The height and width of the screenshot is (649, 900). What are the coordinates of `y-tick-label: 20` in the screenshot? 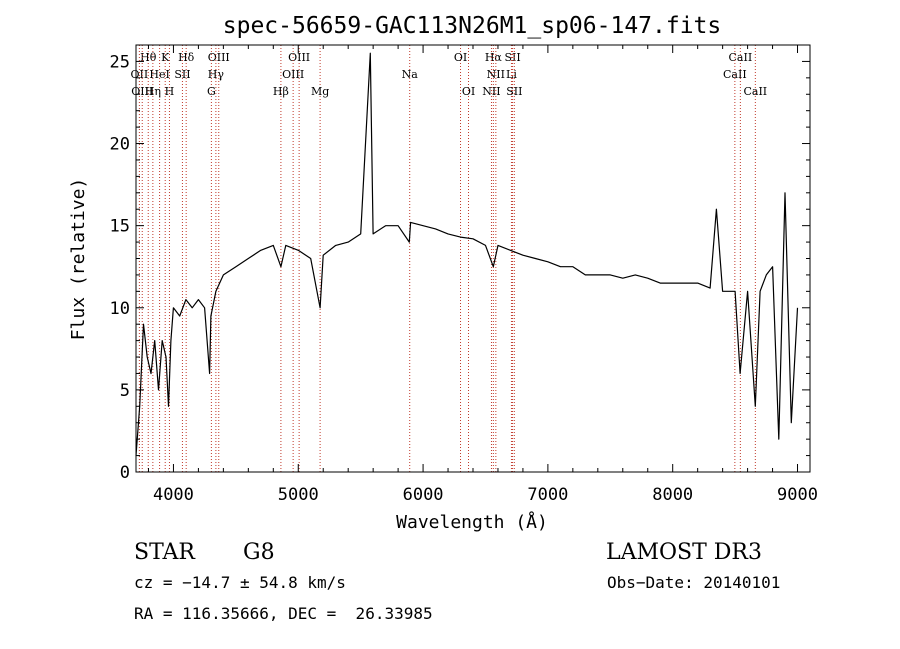 It's located at (120, 145).